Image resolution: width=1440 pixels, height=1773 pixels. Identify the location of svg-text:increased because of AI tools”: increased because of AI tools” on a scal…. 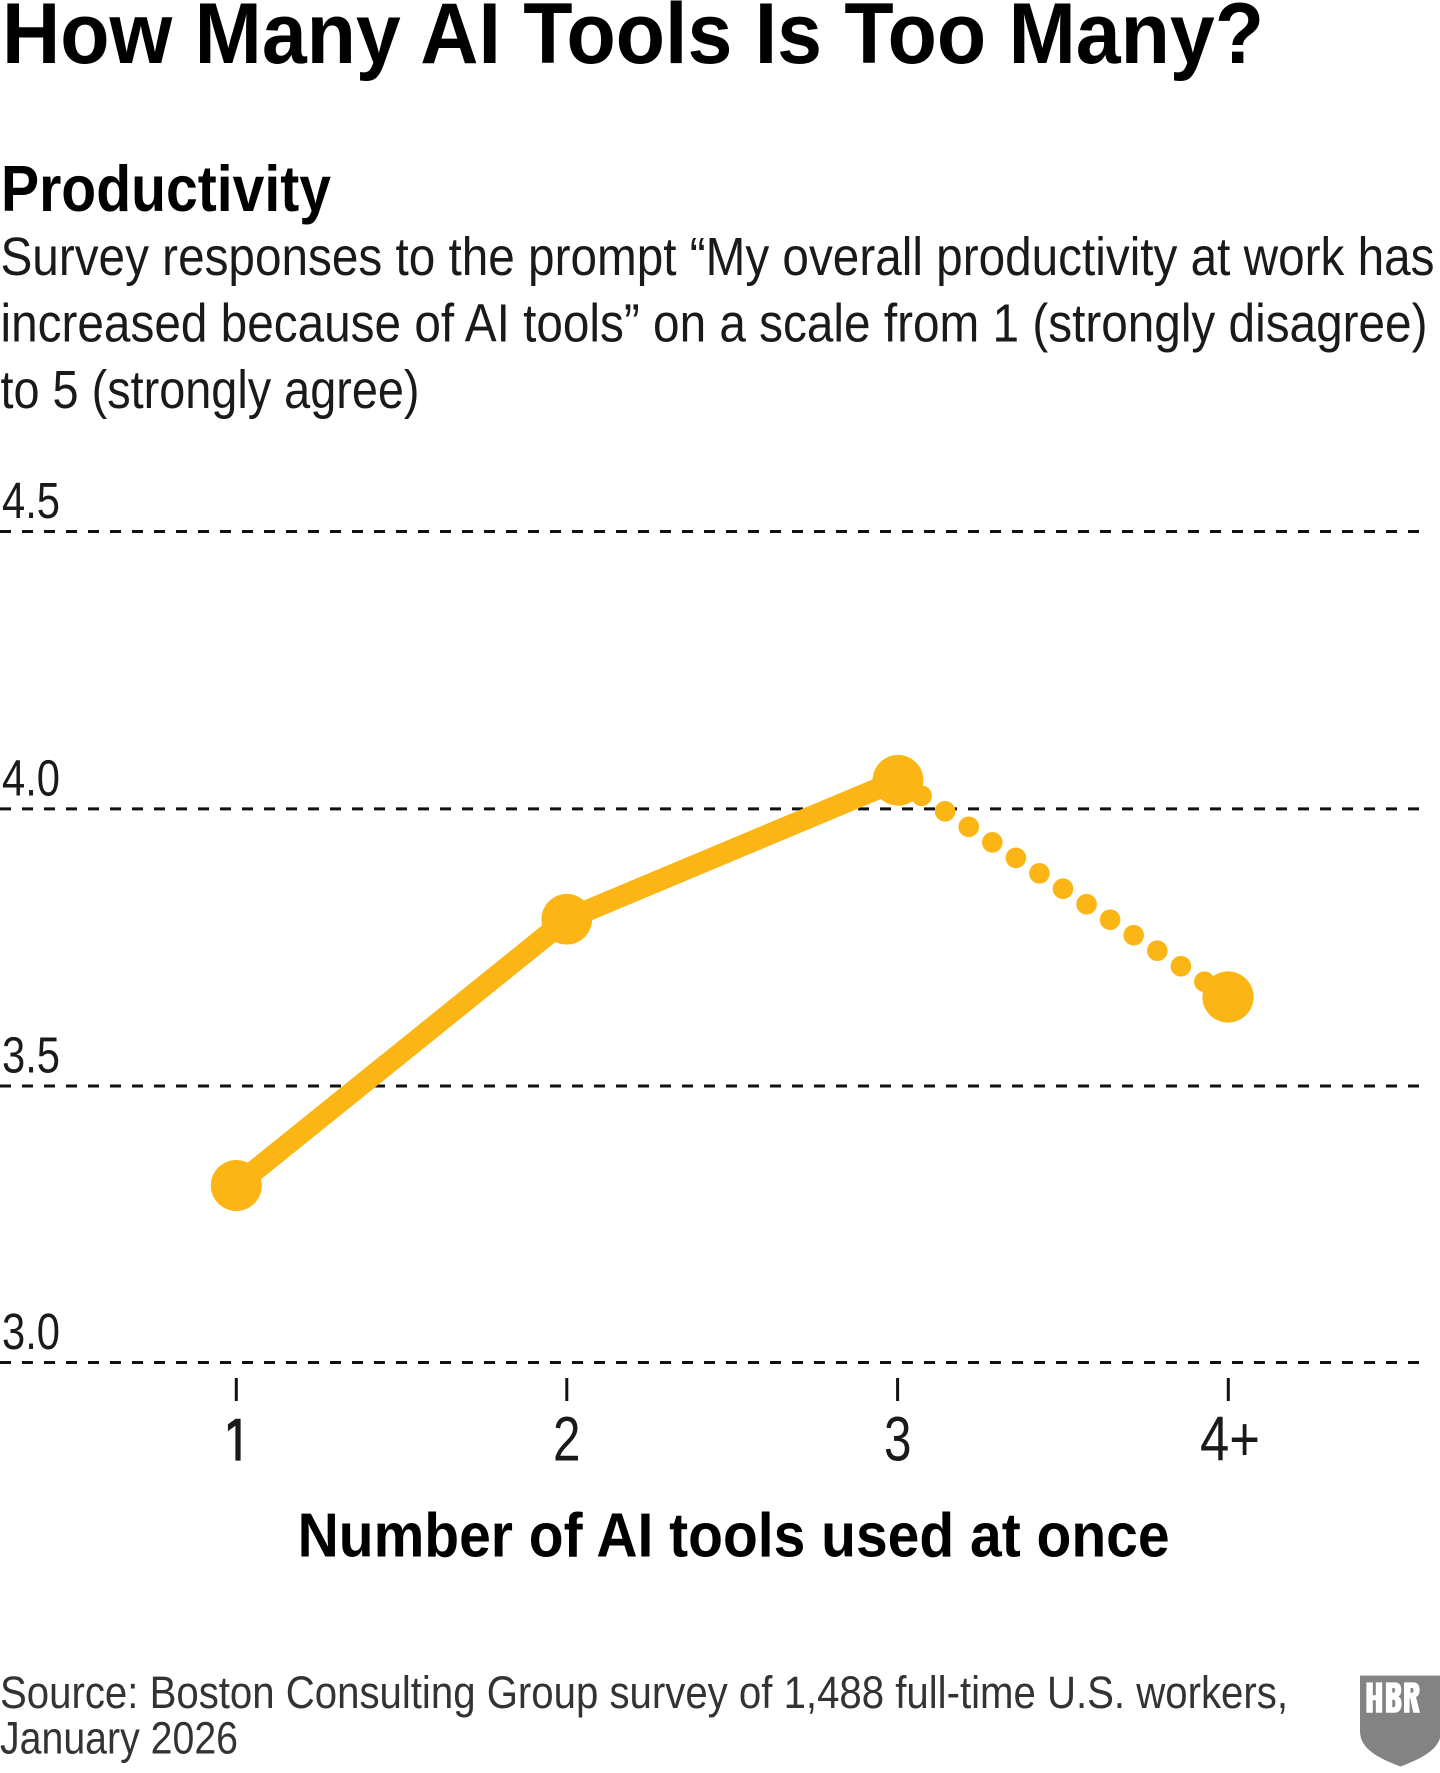
(714, 324).